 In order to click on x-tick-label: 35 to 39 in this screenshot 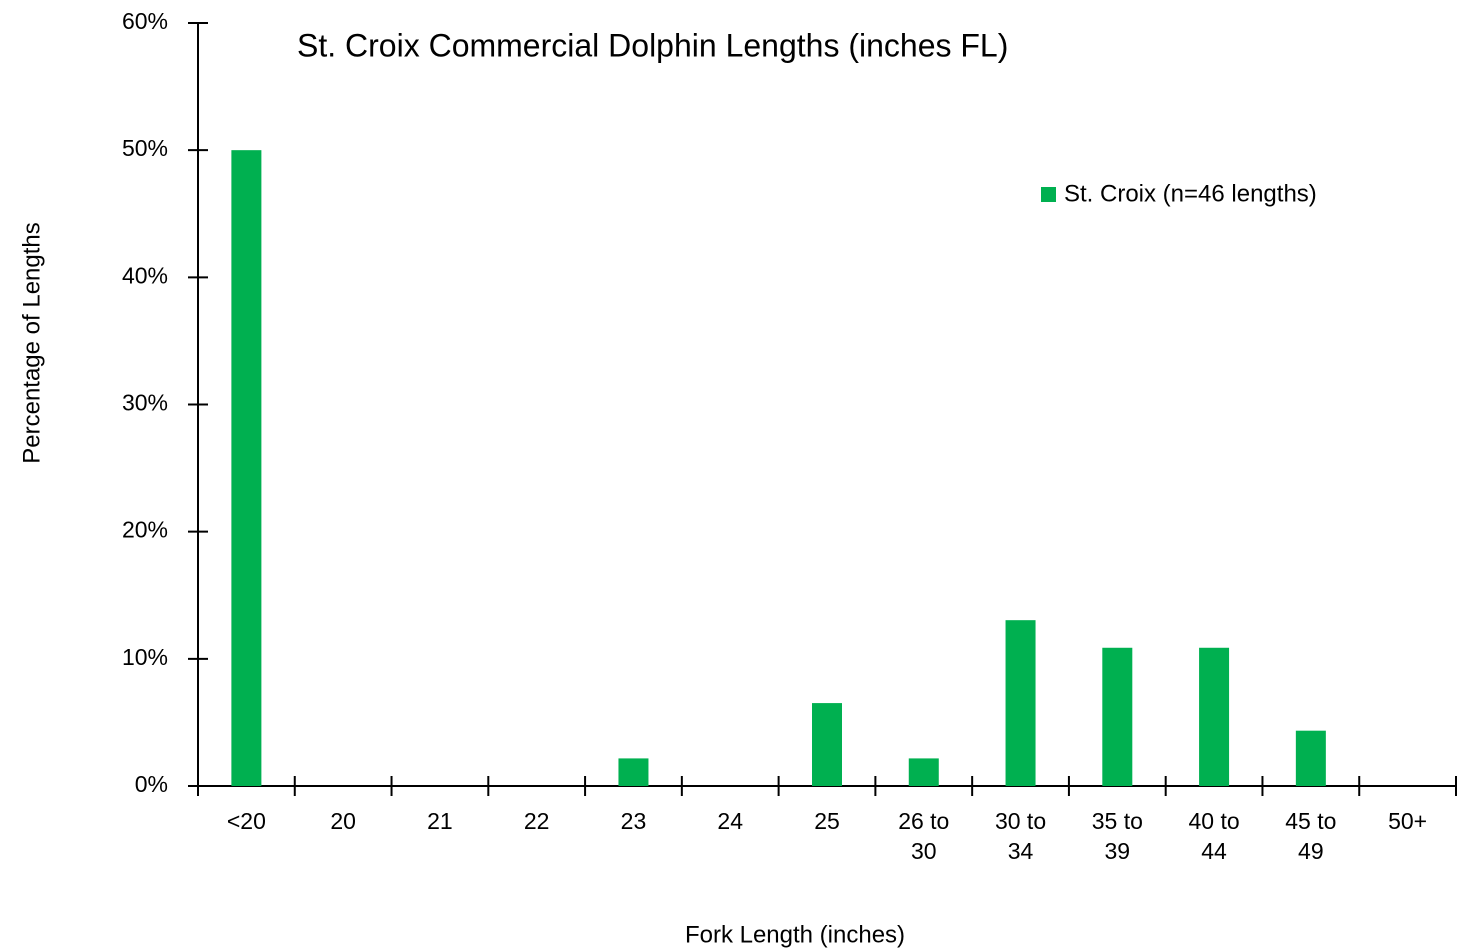, I will do `click(1117, 836)`.